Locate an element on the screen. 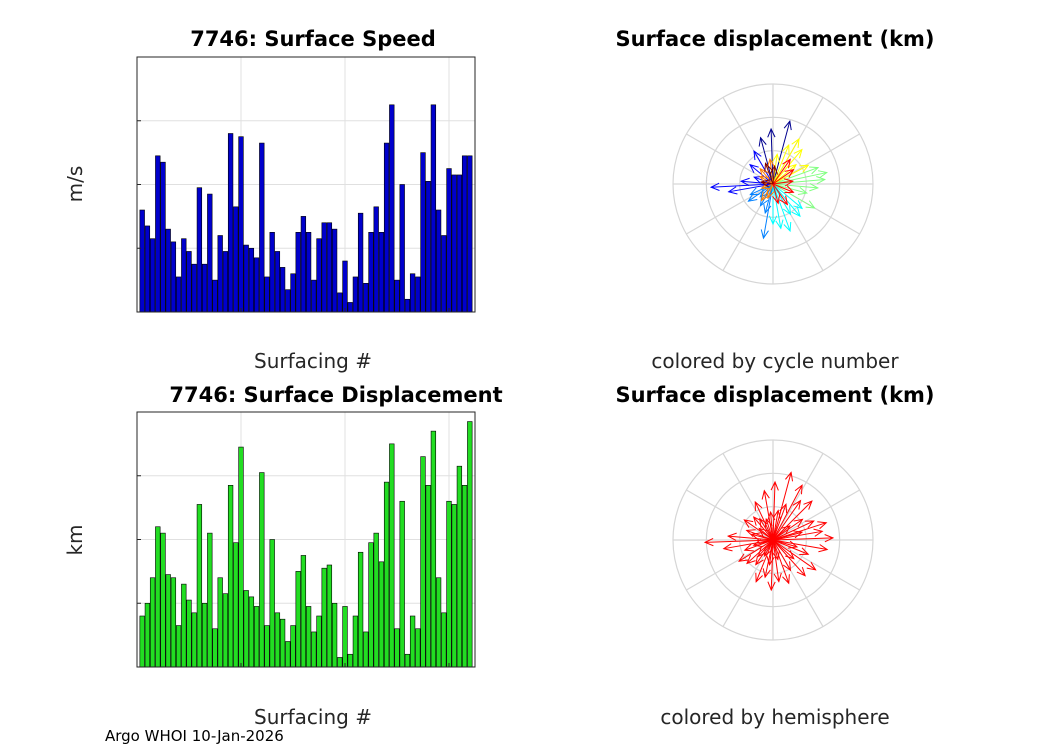 The width and height of the screenshot is (1050, 750). surface-speed-xlabel: Surfacing # is located at coordinates (313, 361).